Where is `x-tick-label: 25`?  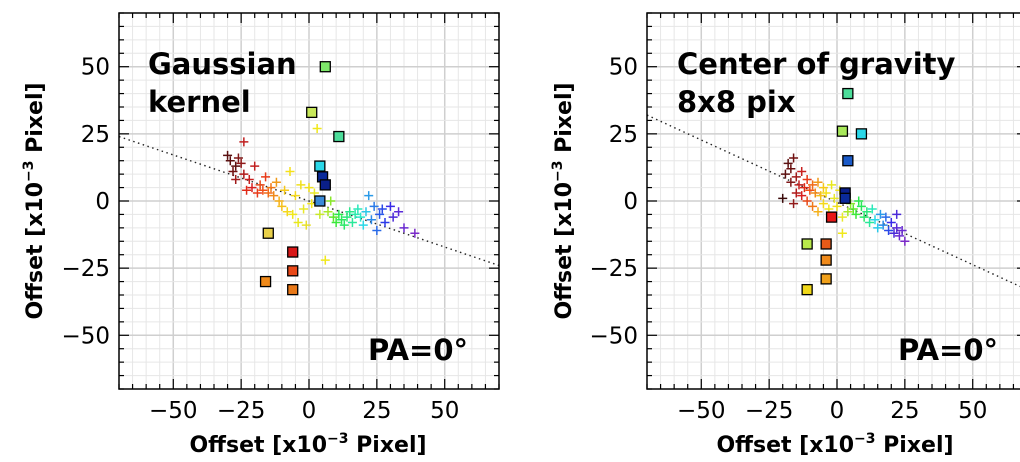
x-tick-label: 25 is located at coordinates (376, 411).